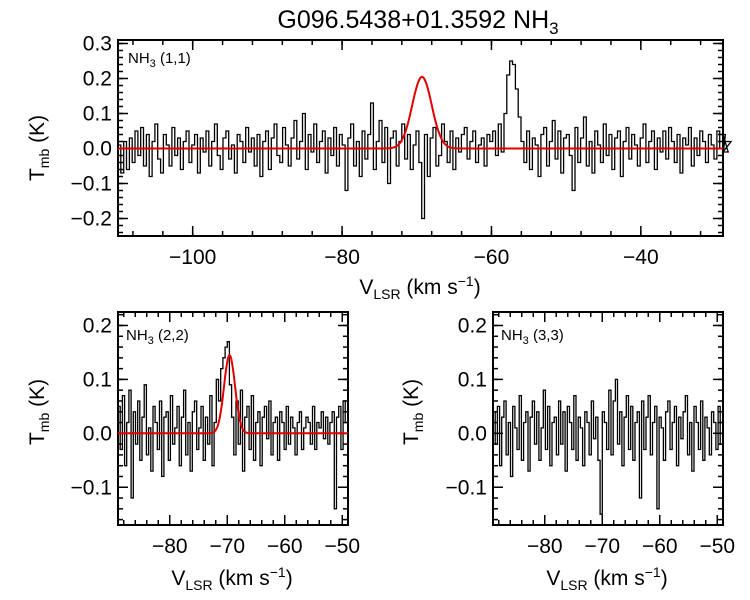  I want to click on y-tick-label: 0.3, so click(97, 44).